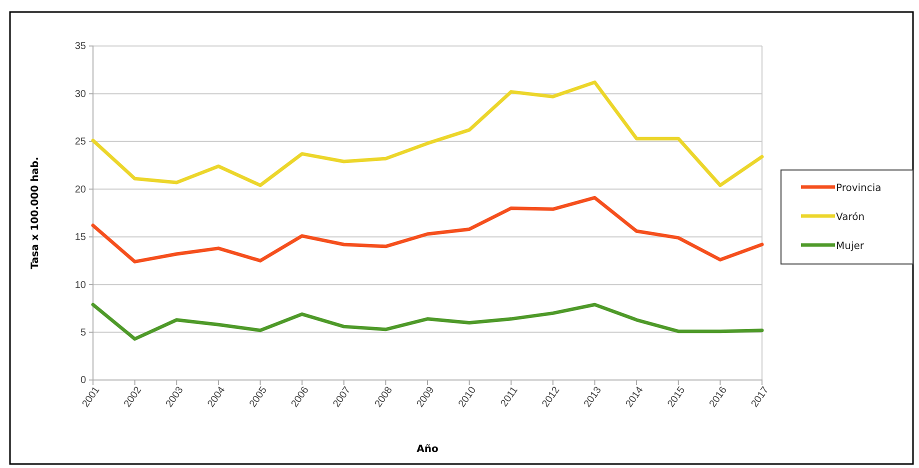 The image size is (919, 468). What do you see at coordinates (35, 213) in the screenshot?
I see `y-axis-title: Tasa x 100.000 hab.` at bounding box center [35, 213].